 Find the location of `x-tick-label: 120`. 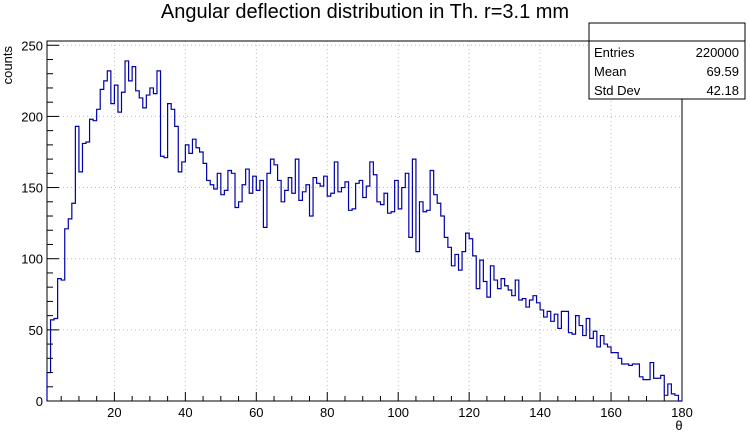

x-tick-label: 120 is located at coordinates (469, 412).